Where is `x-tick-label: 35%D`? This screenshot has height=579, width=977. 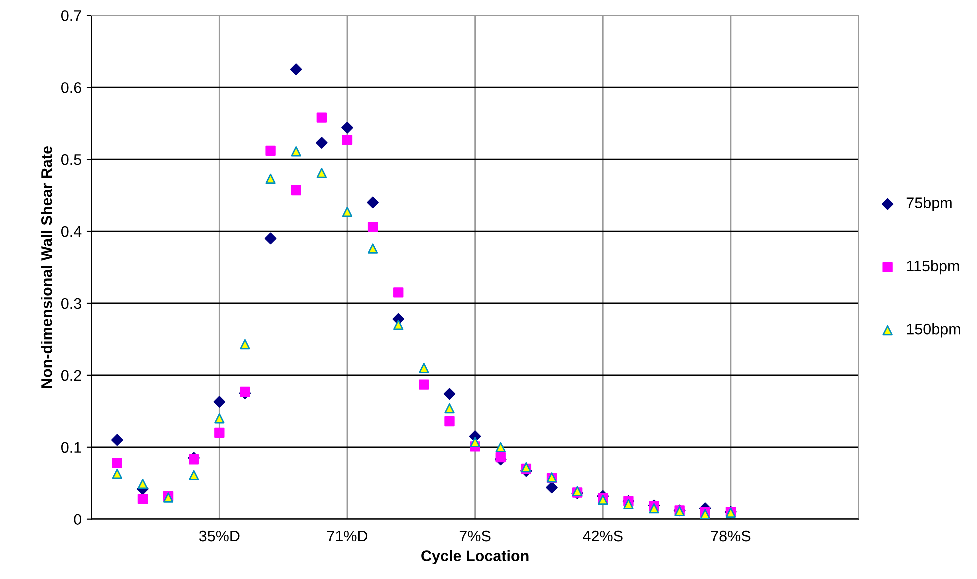
x-tick-label: 35%D is located at coordinates (219, 536).